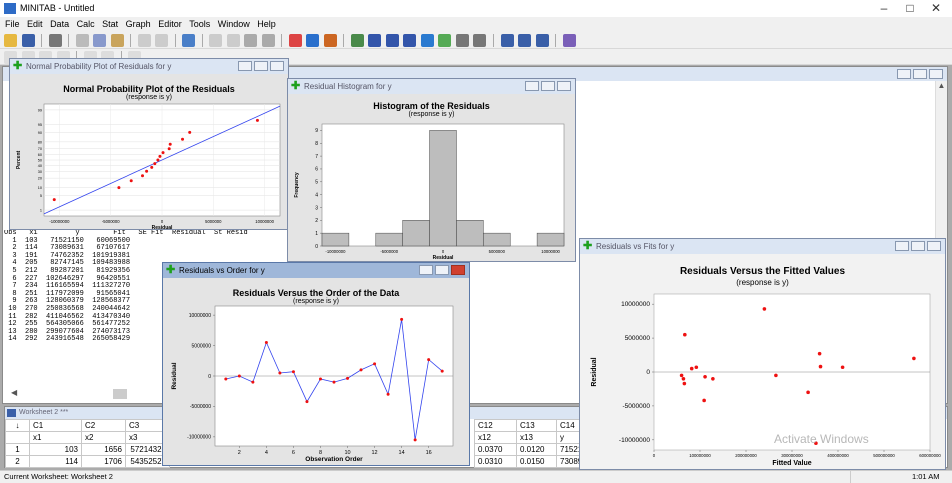 This screenshot has height=483, width=952. I want to click on session-minimize-button, so click(904, 74).